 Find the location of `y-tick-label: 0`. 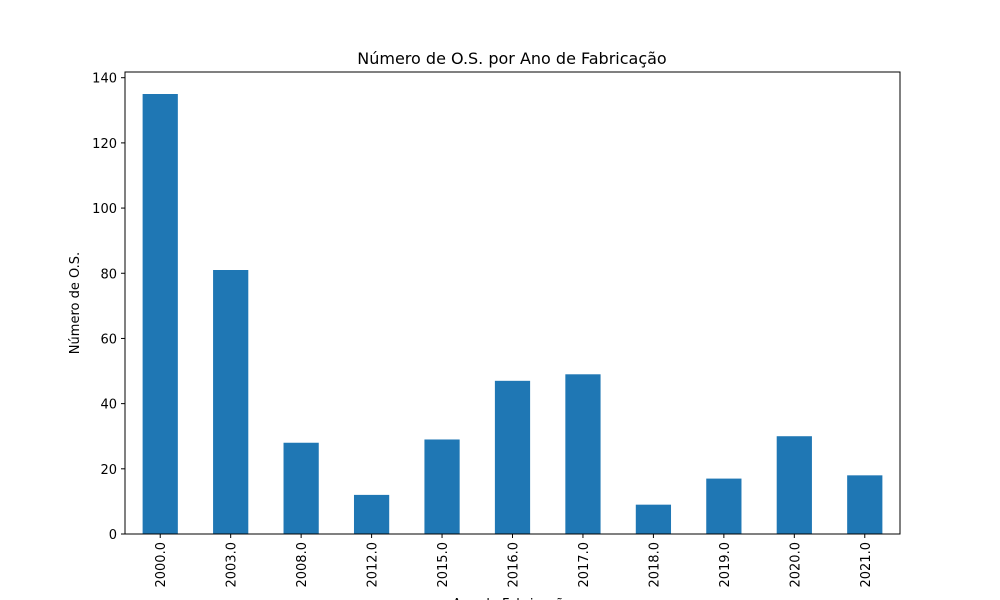

y-tick-label: 0 is located at coordinates (113, 535).